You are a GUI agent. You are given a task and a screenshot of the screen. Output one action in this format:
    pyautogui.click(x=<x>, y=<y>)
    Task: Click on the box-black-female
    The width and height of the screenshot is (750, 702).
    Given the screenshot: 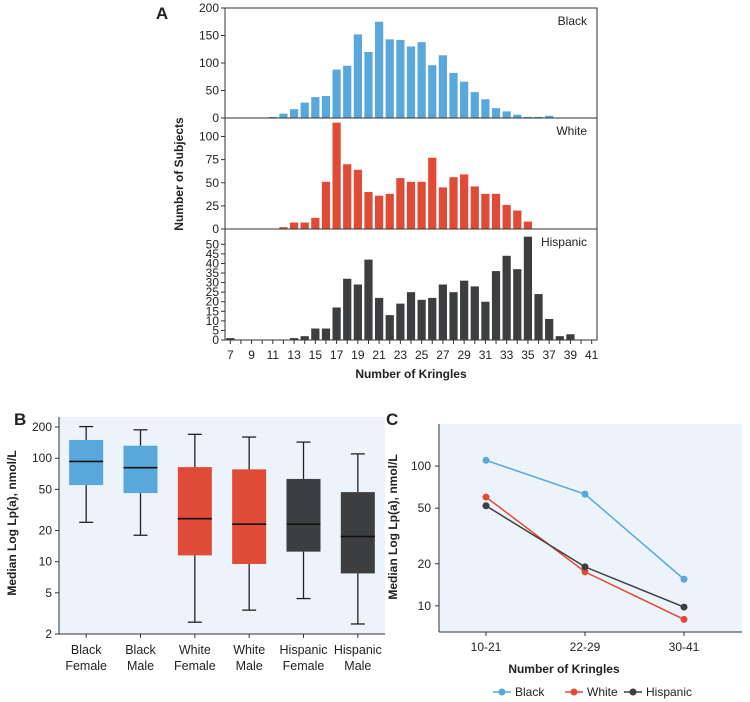 What is the action you would take?
    pyautogui.click(x=86, y=462)
    